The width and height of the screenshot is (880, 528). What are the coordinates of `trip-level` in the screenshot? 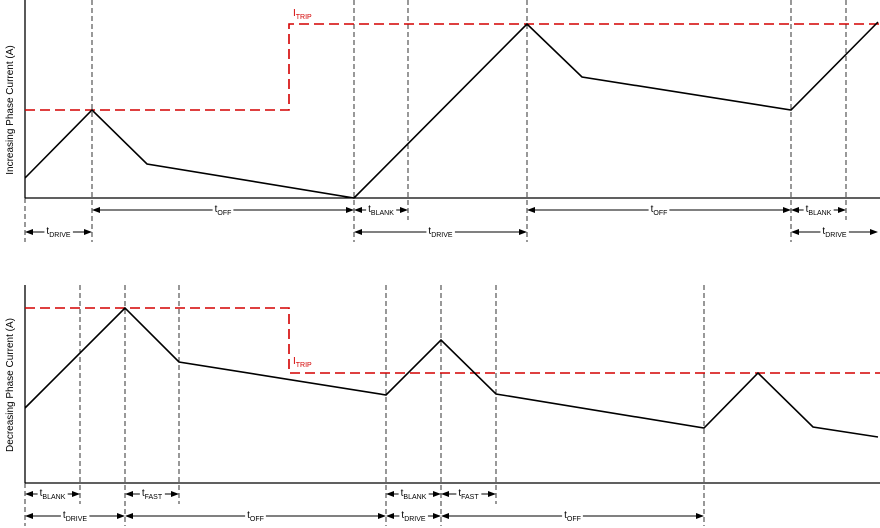 It's located at (452, 340).